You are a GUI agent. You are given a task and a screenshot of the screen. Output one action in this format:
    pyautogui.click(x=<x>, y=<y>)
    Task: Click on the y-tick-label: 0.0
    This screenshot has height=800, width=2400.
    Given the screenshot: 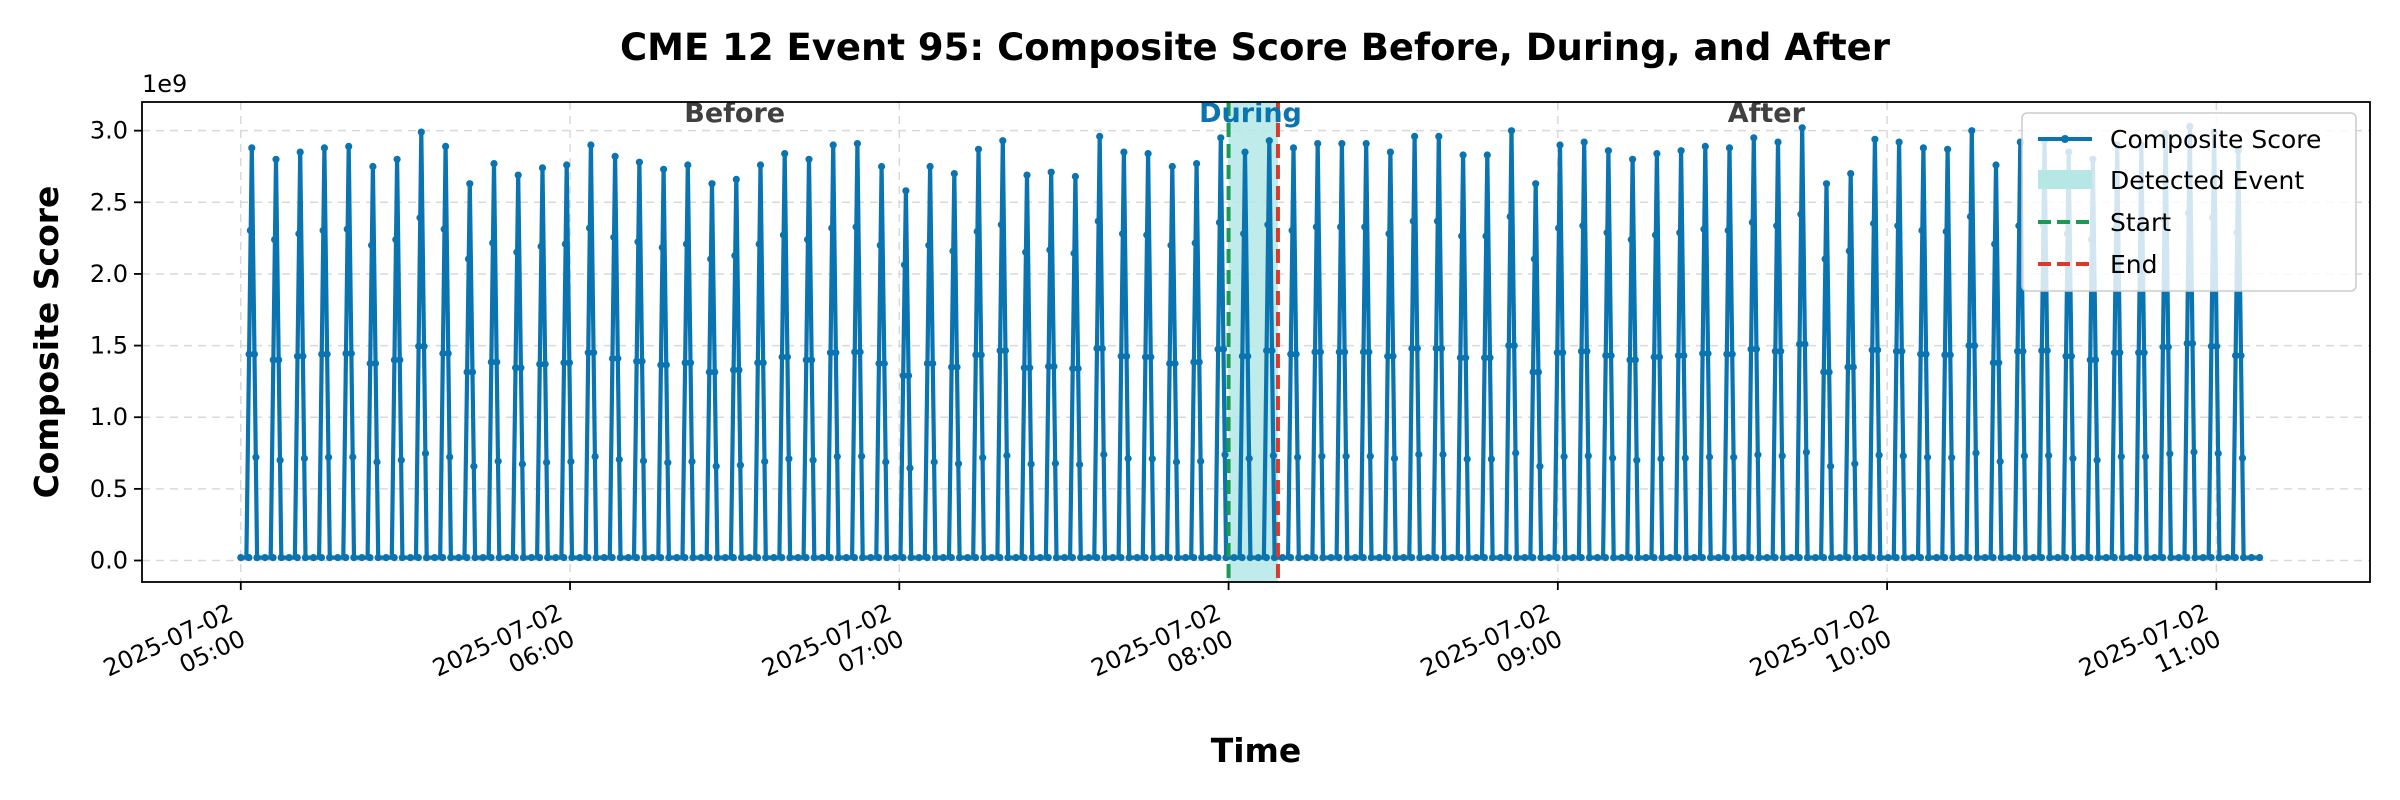 What is the action you would take?
    pyautogui.click(x=109, y=561)
    